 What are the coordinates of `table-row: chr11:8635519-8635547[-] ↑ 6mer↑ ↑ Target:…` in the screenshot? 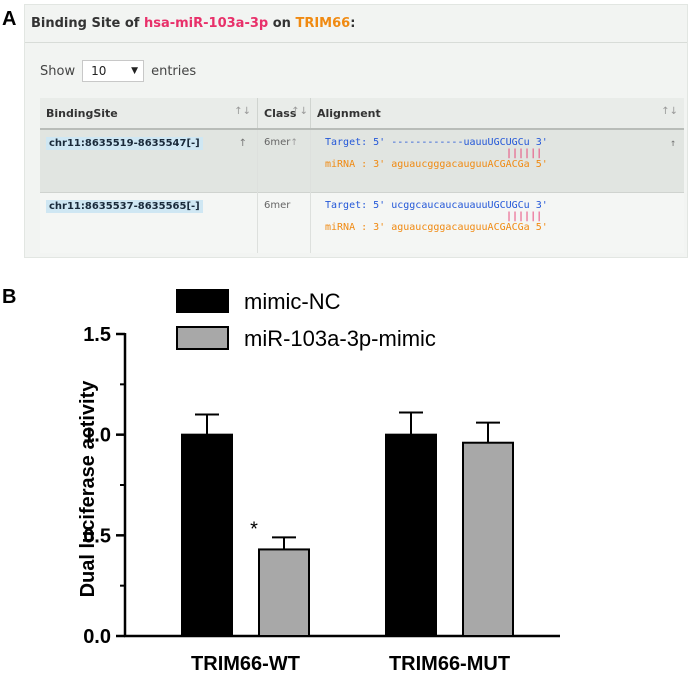 It's located at (362, 161).